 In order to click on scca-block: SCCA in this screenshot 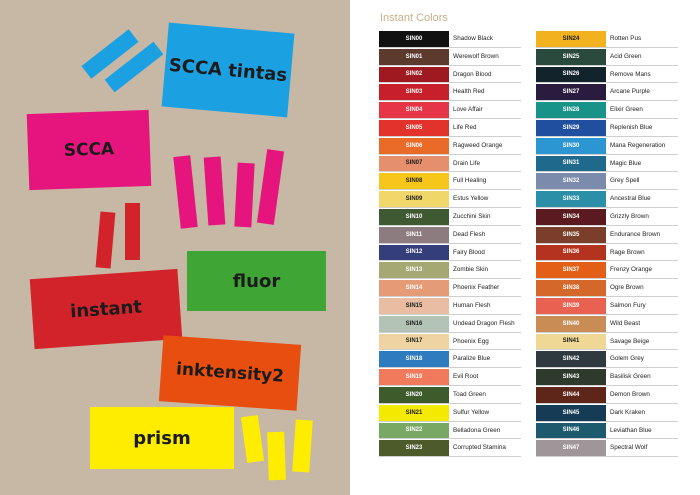, I will do `click(89, 150)`.